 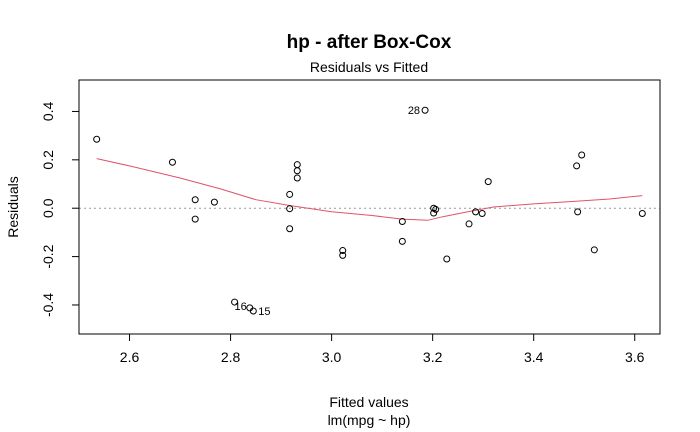 I want to click on y-tick-label: 0.2, so click(x=48, y=160).